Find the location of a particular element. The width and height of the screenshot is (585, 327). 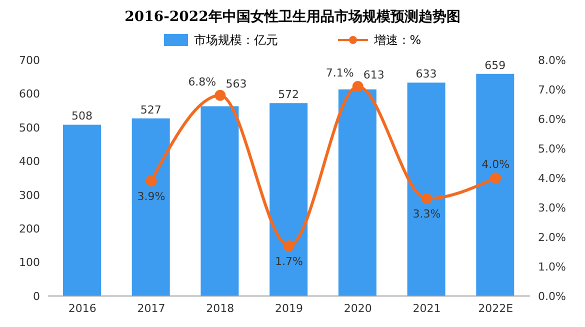

y2-tick-label: 4.0% is located at coordinates (552, 178).